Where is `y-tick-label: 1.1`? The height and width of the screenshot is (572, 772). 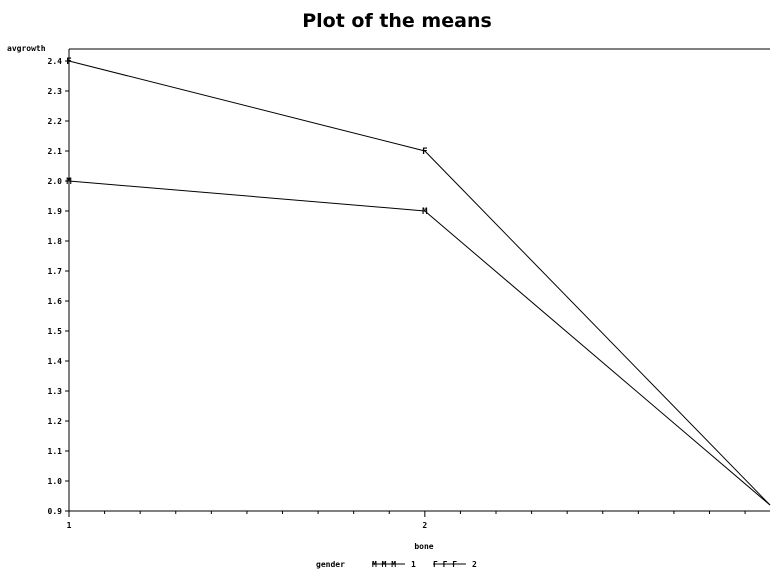 y-tick-label: 1.1 is located at coordinates (55, 451).